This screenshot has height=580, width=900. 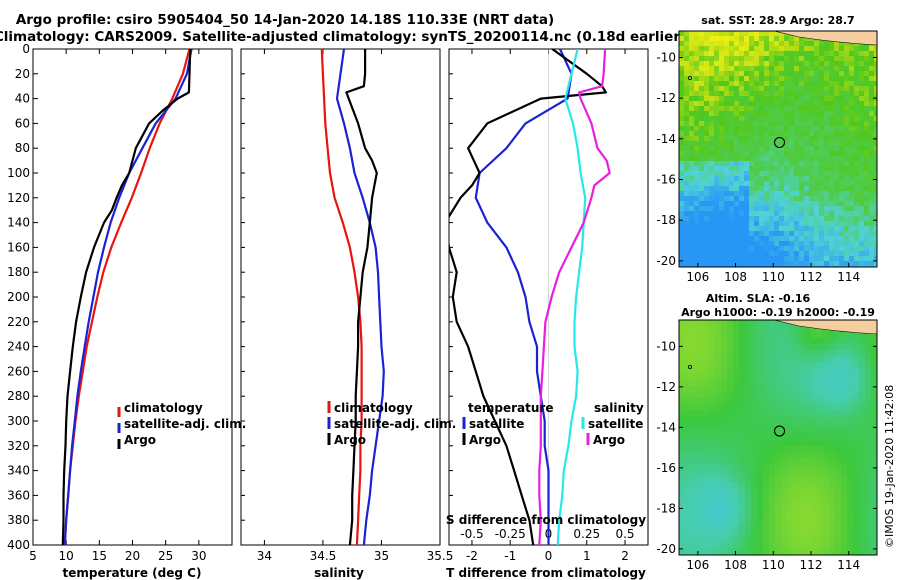 I want to click on sla-map-title: Altim. SLA: -0.16, so click(x=758, y=298).